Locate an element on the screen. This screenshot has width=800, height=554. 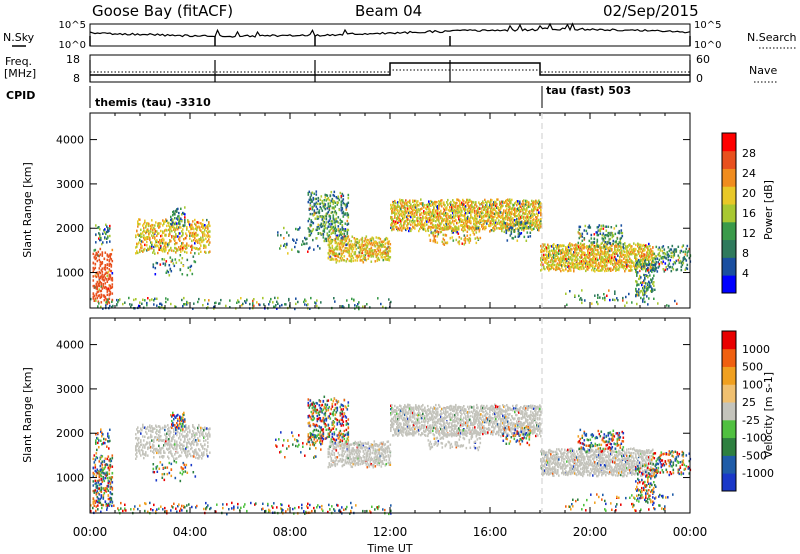
power-echo-1988 is located at coordinates (410, 216).